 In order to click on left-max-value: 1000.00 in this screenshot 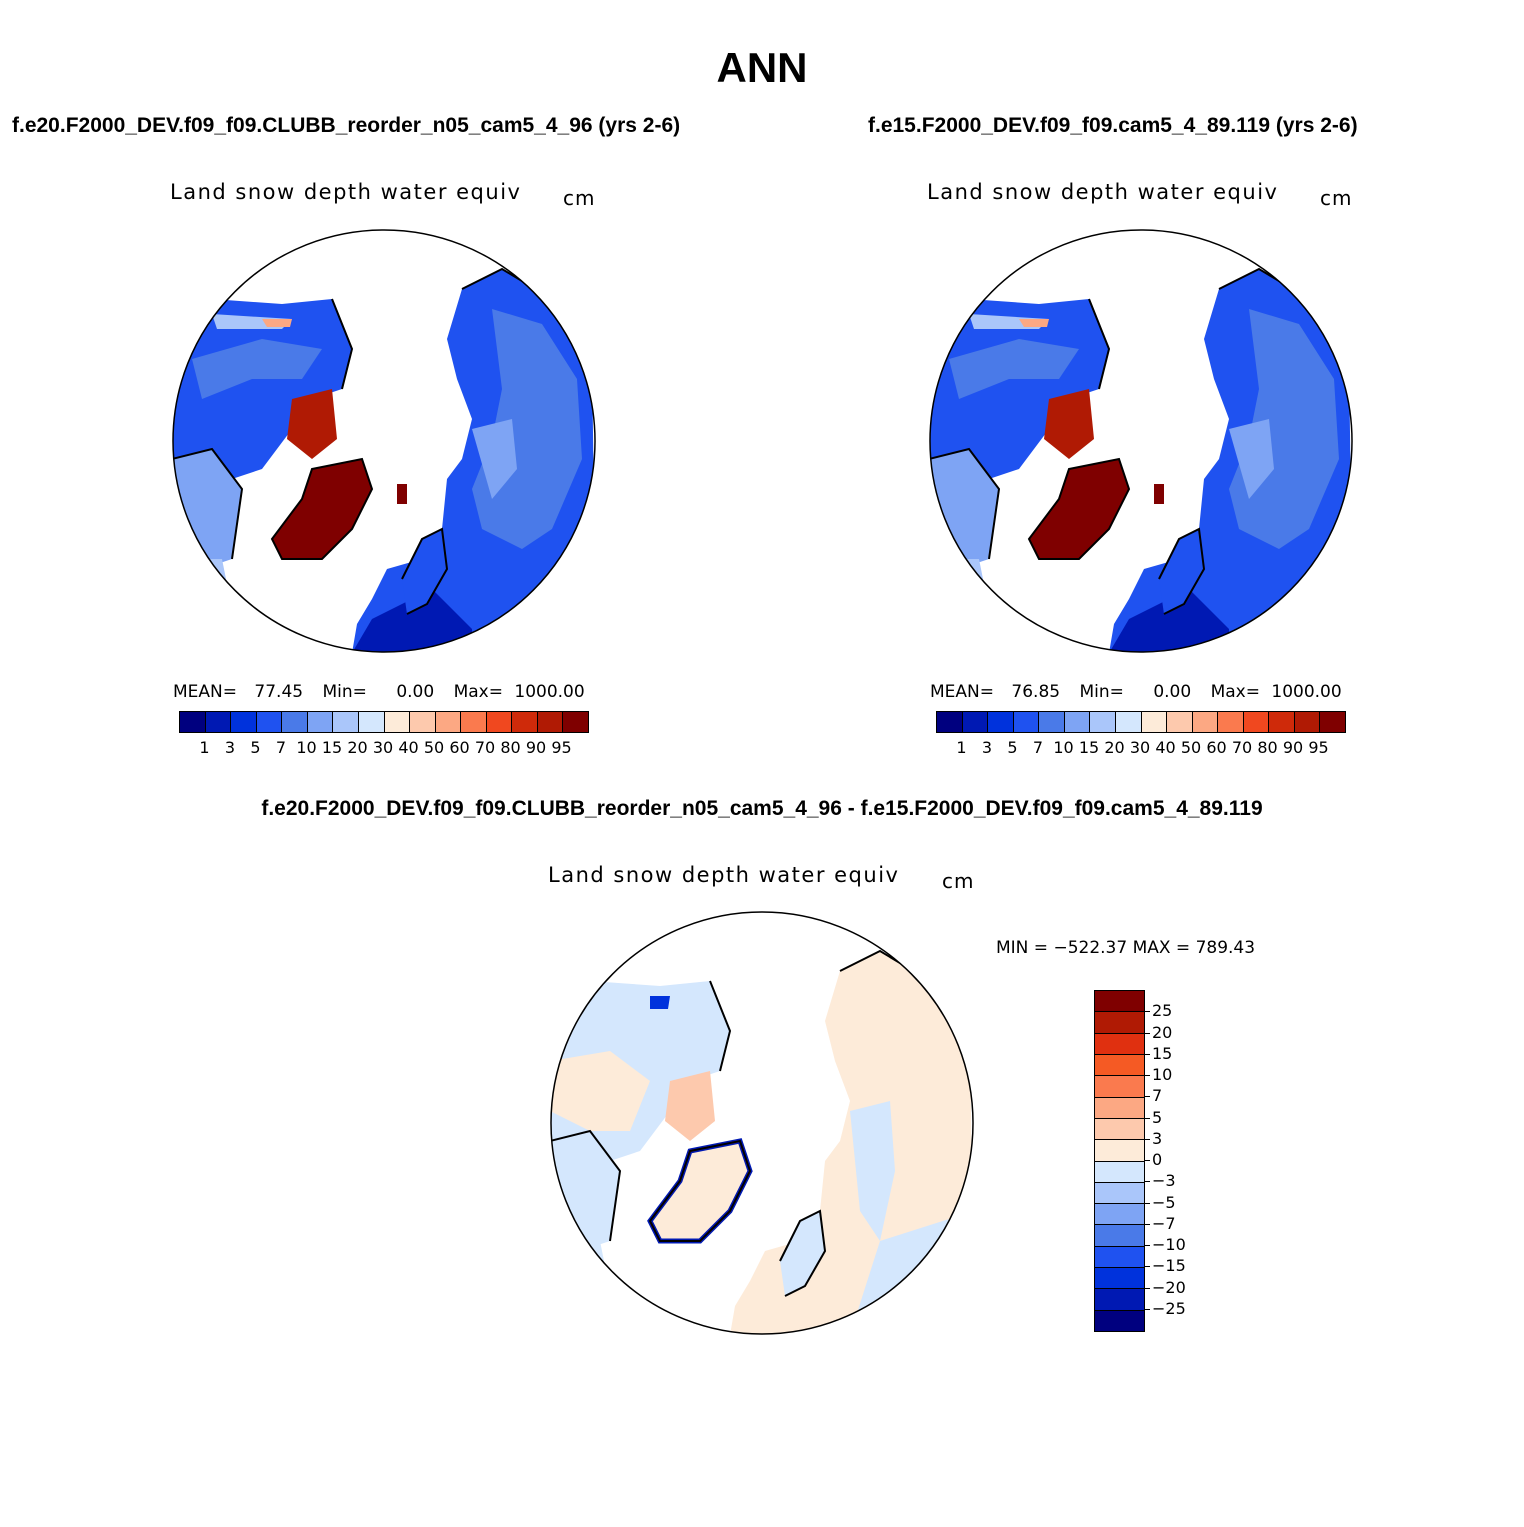, I will do `click(549, 692)`.